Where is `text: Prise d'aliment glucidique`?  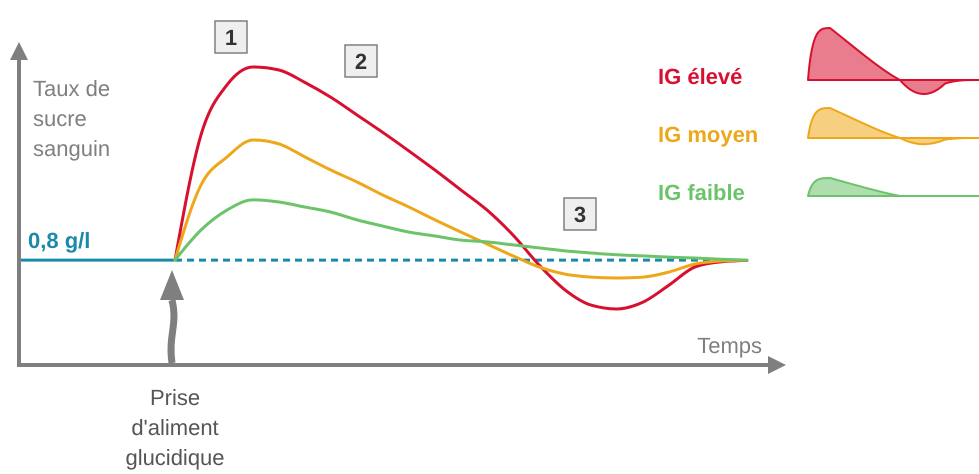
text: Prise d'aliment glucidique is located at coordinates (175, 427).